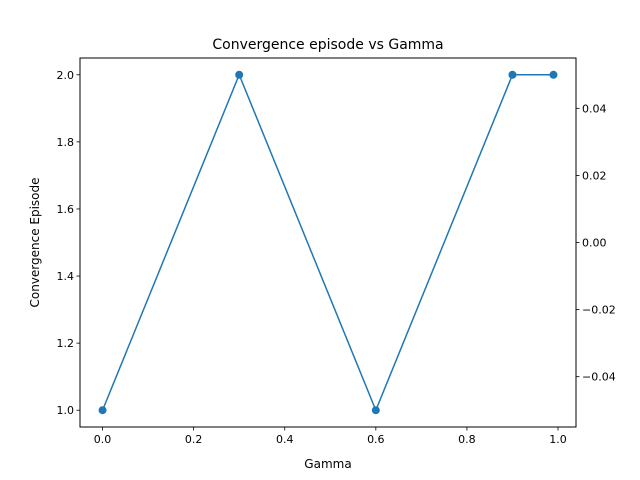 The image size is (640, 480). I want to click on chart-title: Convergence episode vs Gamma, so click(327, 45).